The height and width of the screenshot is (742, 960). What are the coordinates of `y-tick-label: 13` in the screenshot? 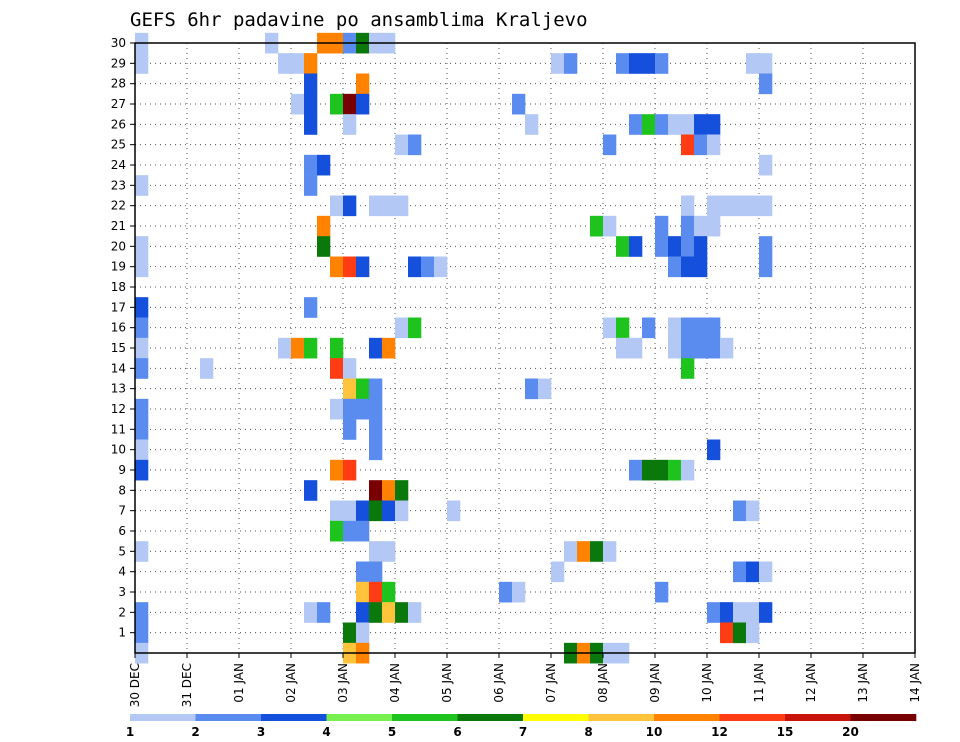 It's located at (118, 389).